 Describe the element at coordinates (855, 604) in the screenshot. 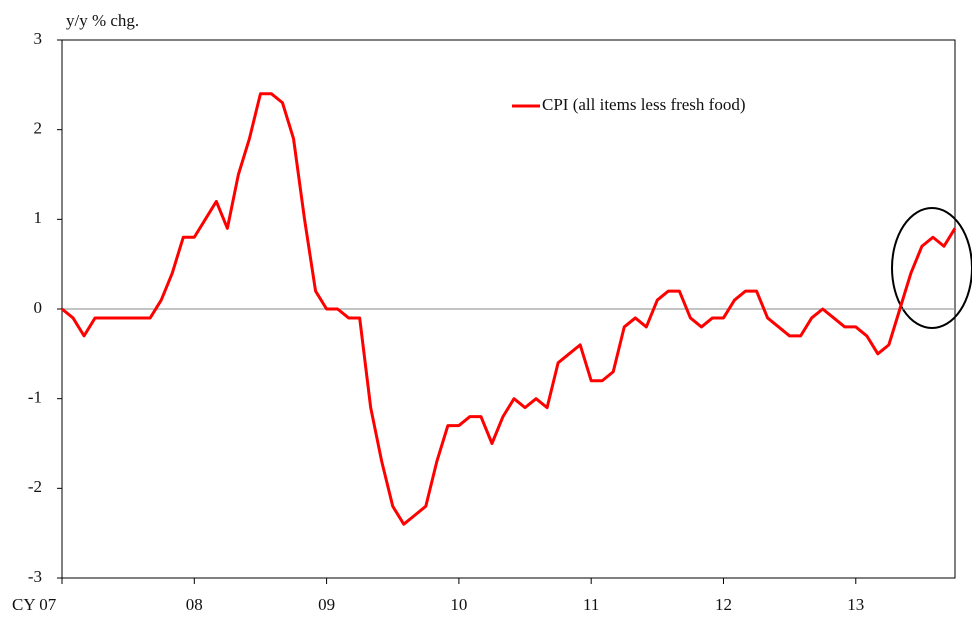

I see `x-tick-label: 13` at that location.